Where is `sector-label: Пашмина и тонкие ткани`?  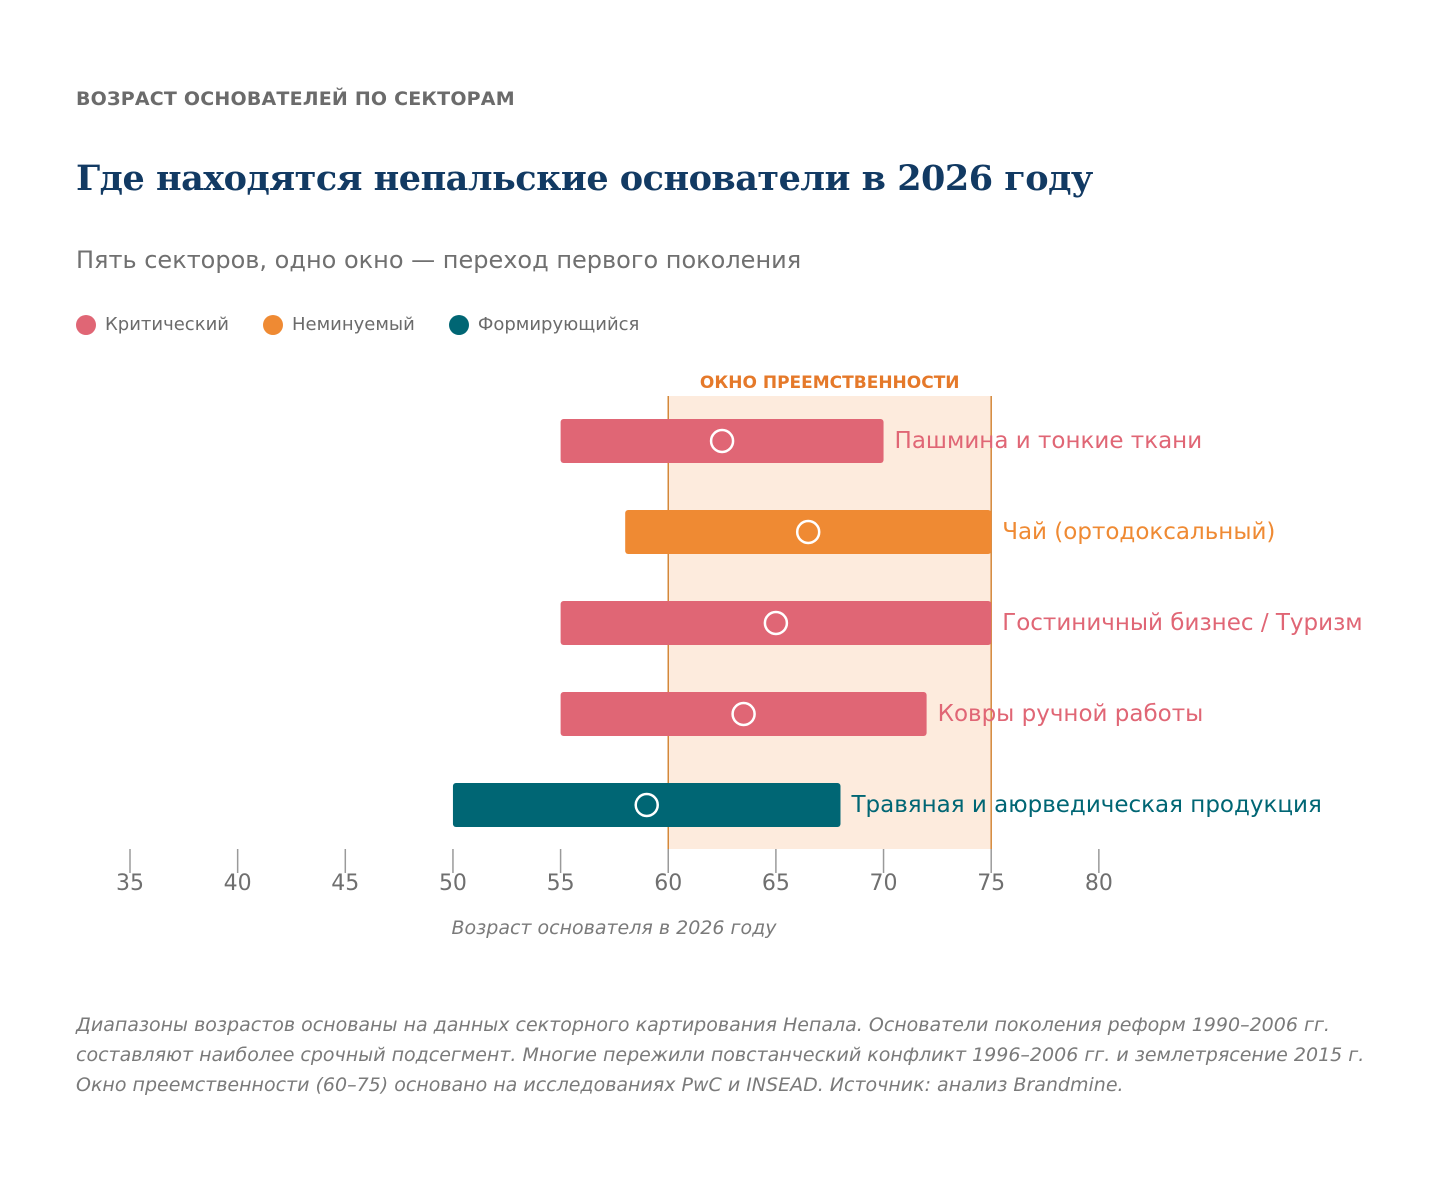
sector-label: Пашмина и тонкие ткани is located at coordinates (1049, 441).